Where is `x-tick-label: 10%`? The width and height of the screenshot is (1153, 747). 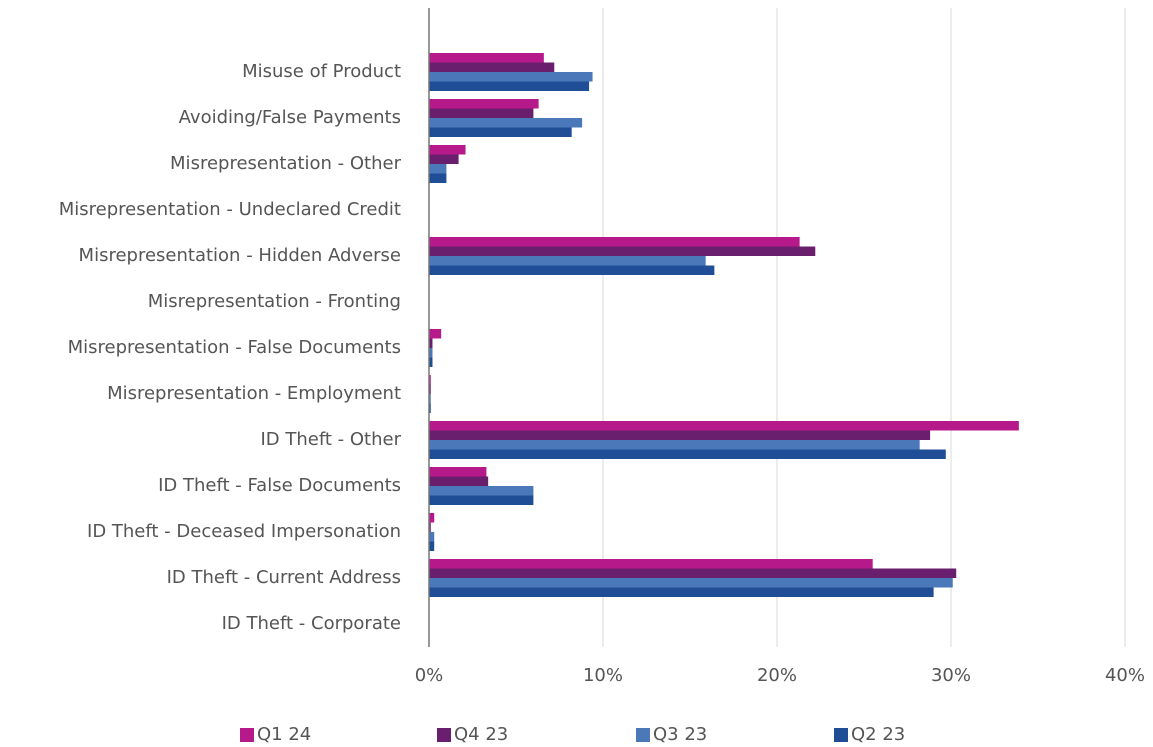
x-tick-label: 10% is located at coordinates (603, 675).